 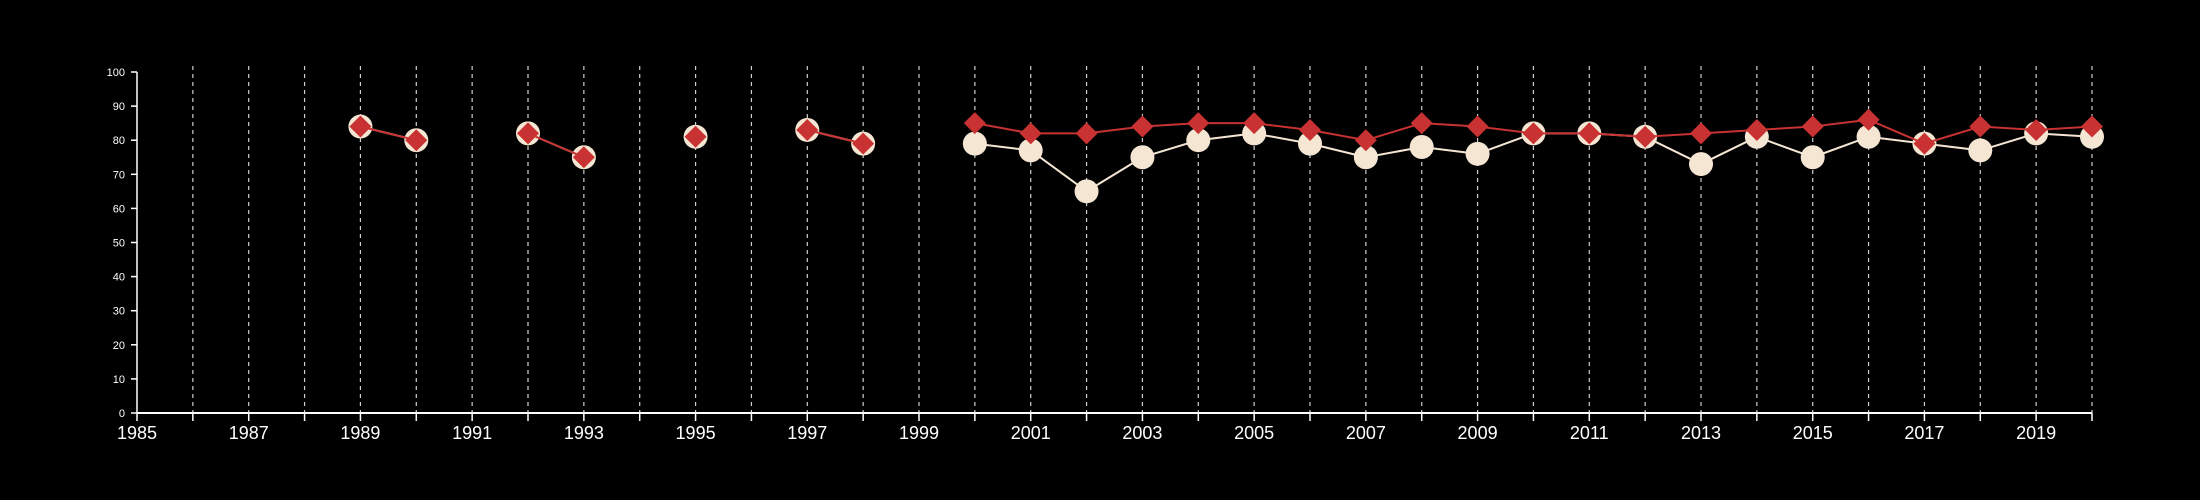 I want to click on series-0-point-2006, so click(x=1310, y=143).